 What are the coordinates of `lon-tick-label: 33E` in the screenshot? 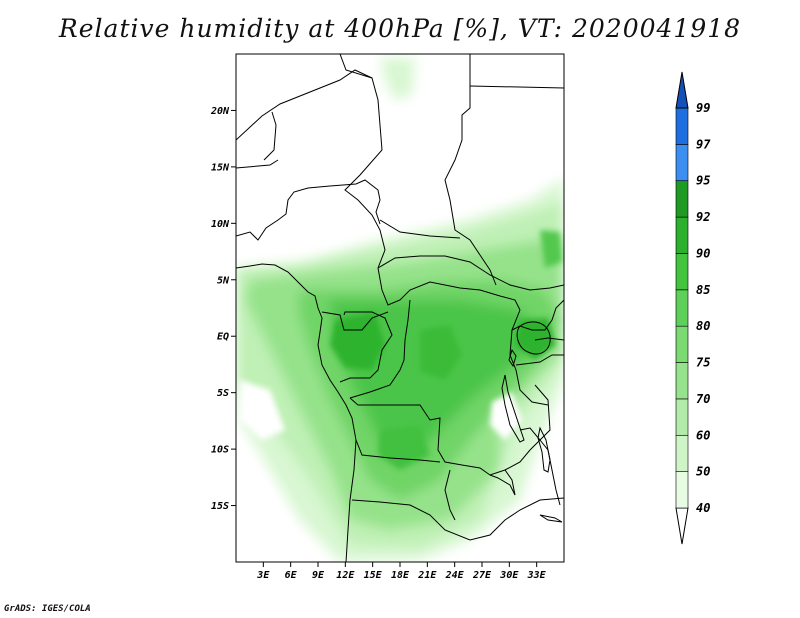 It's located at (537, 575).